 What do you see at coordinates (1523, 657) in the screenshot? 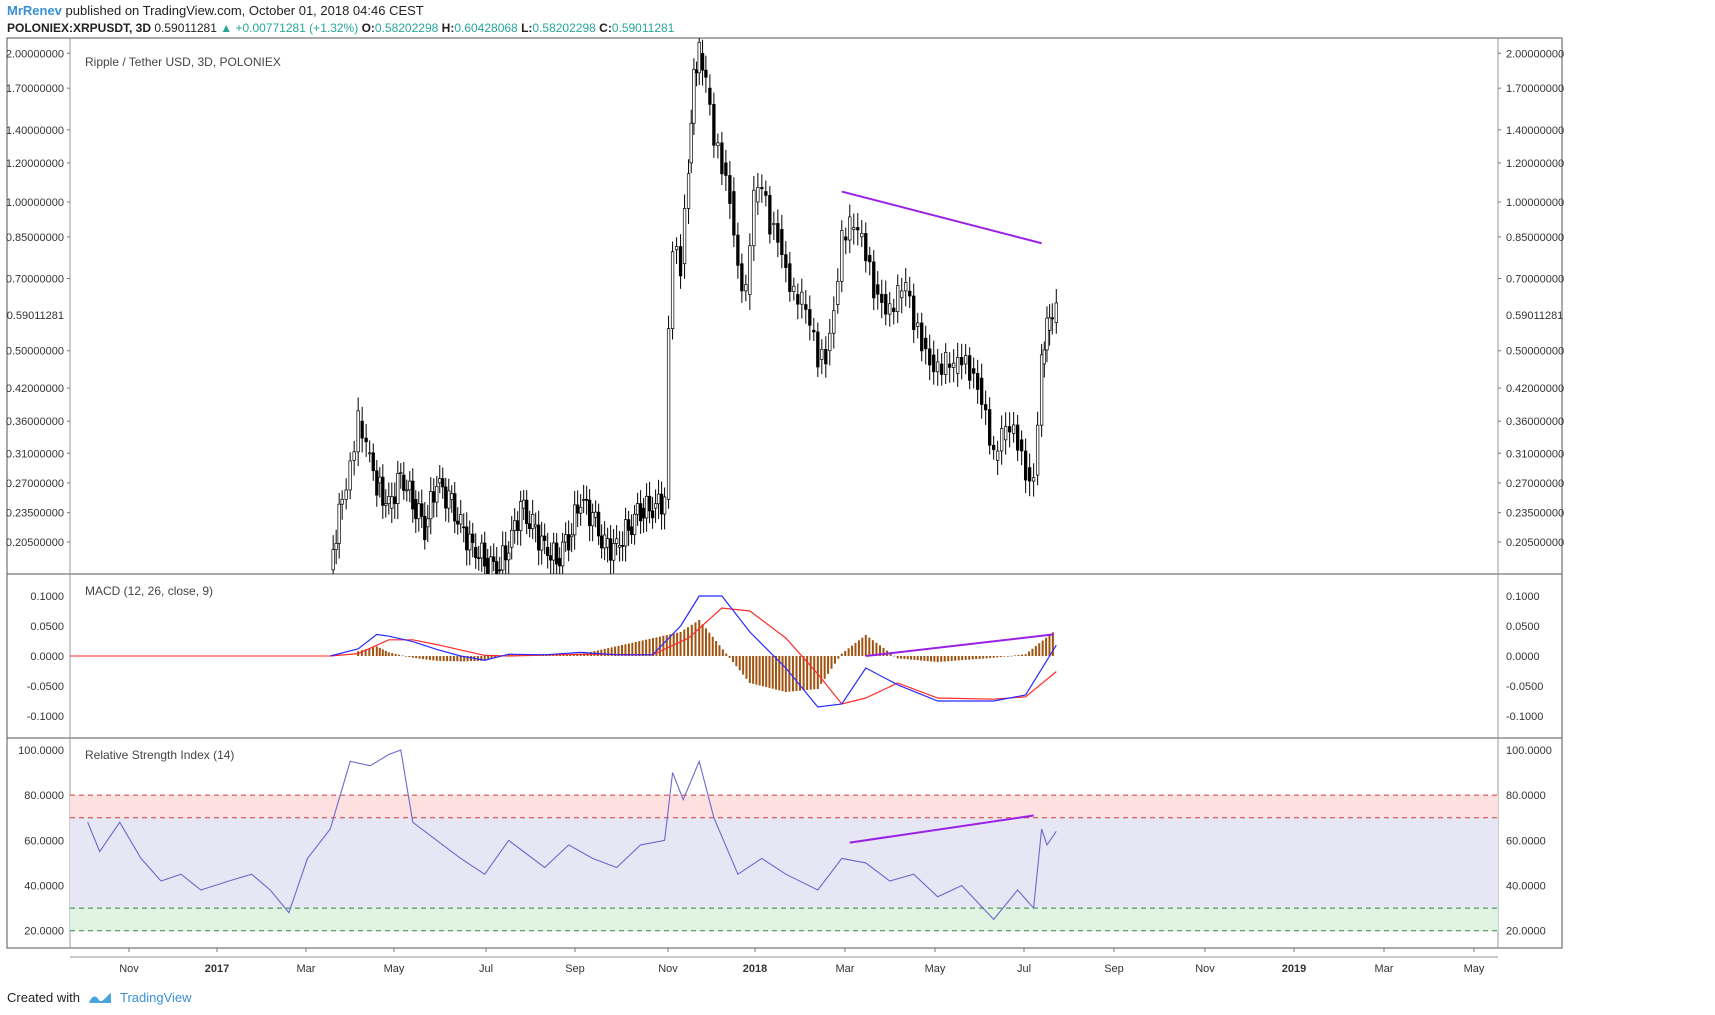
I see `macd-tick-right: 0.0000` at bounding box center [1523, 657].